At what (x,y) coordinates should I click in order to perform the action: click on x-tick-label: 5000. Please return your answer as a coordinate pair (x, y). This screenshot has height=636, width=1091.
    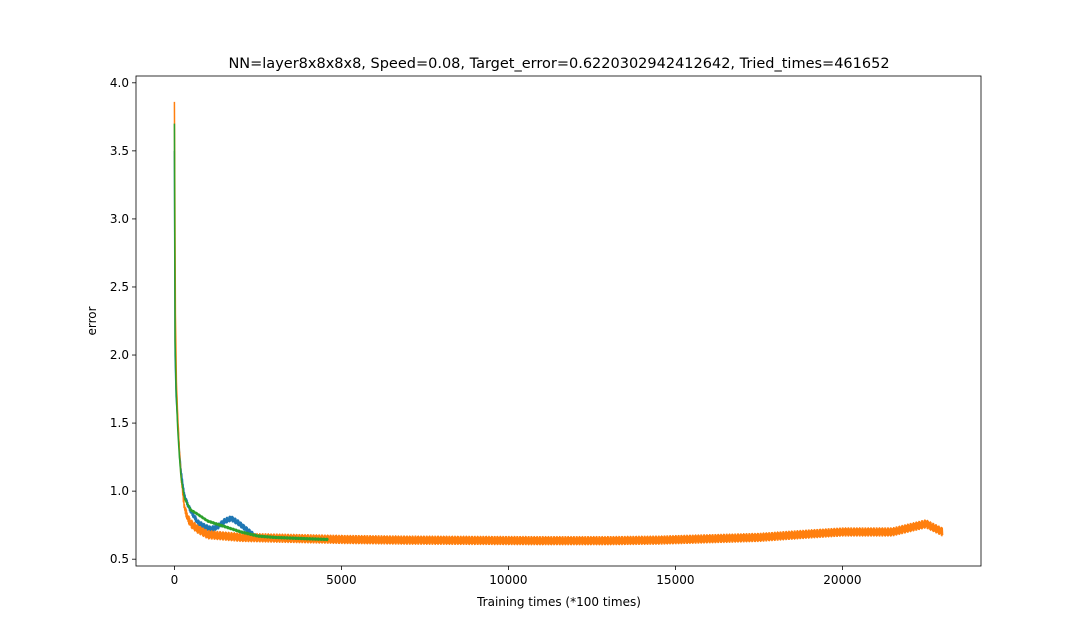
    Looking at the image, I should click on (341, 580).